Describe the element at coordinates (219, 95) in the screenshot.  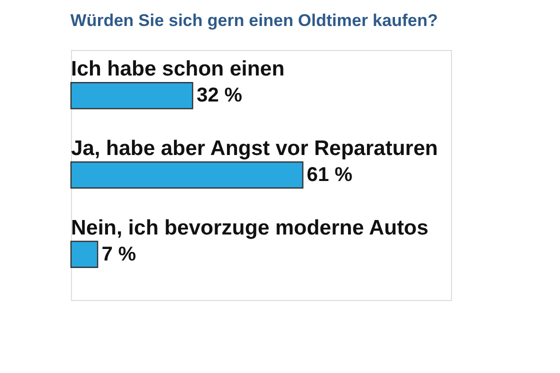
I see `data-label: 32 %` at that location.